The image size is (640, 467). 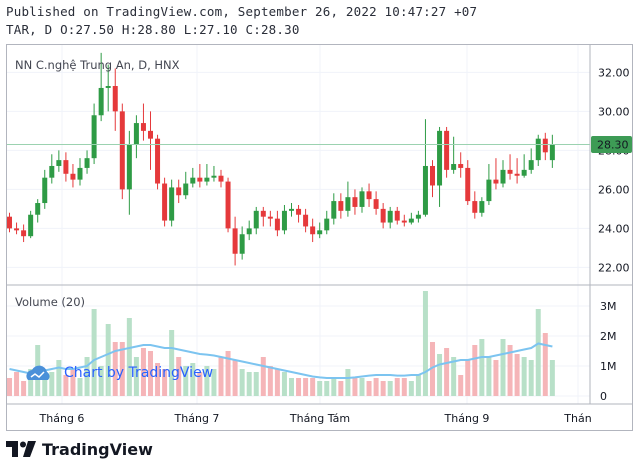 I want to click on watermark: Chart by TradingView, so click(x=119, y=373).